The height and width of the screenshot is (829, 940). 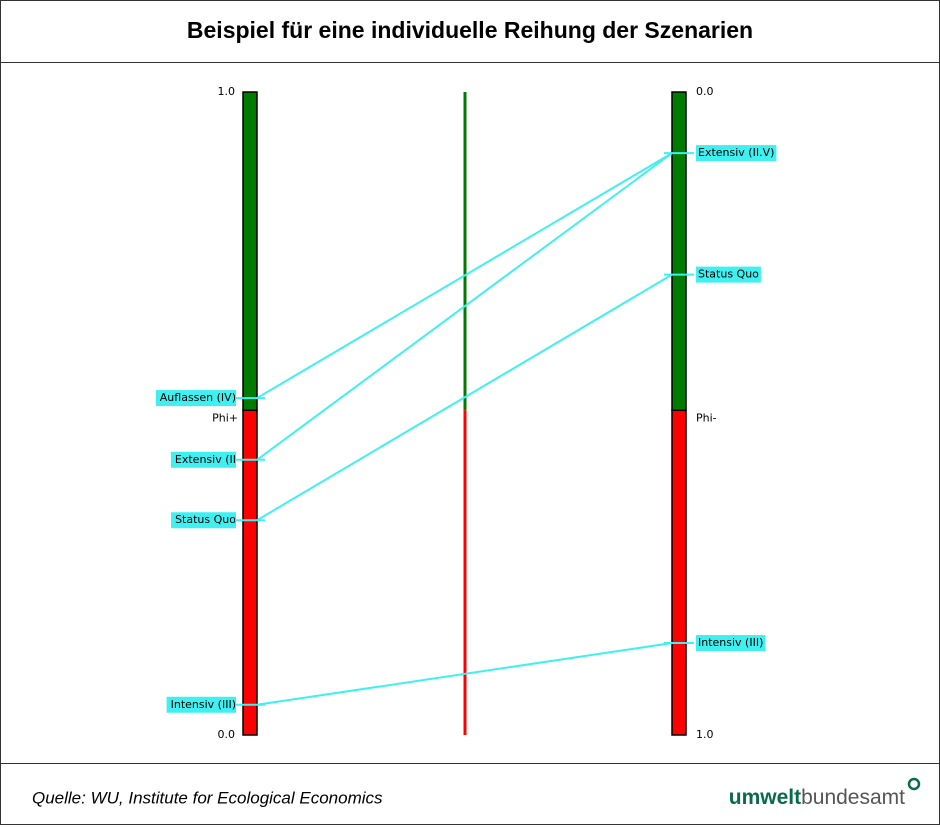 What do you see at coordinates (765, 797) in the screenshot?
I see `logo-bold: umwelt` at bounding box center [765, 797].